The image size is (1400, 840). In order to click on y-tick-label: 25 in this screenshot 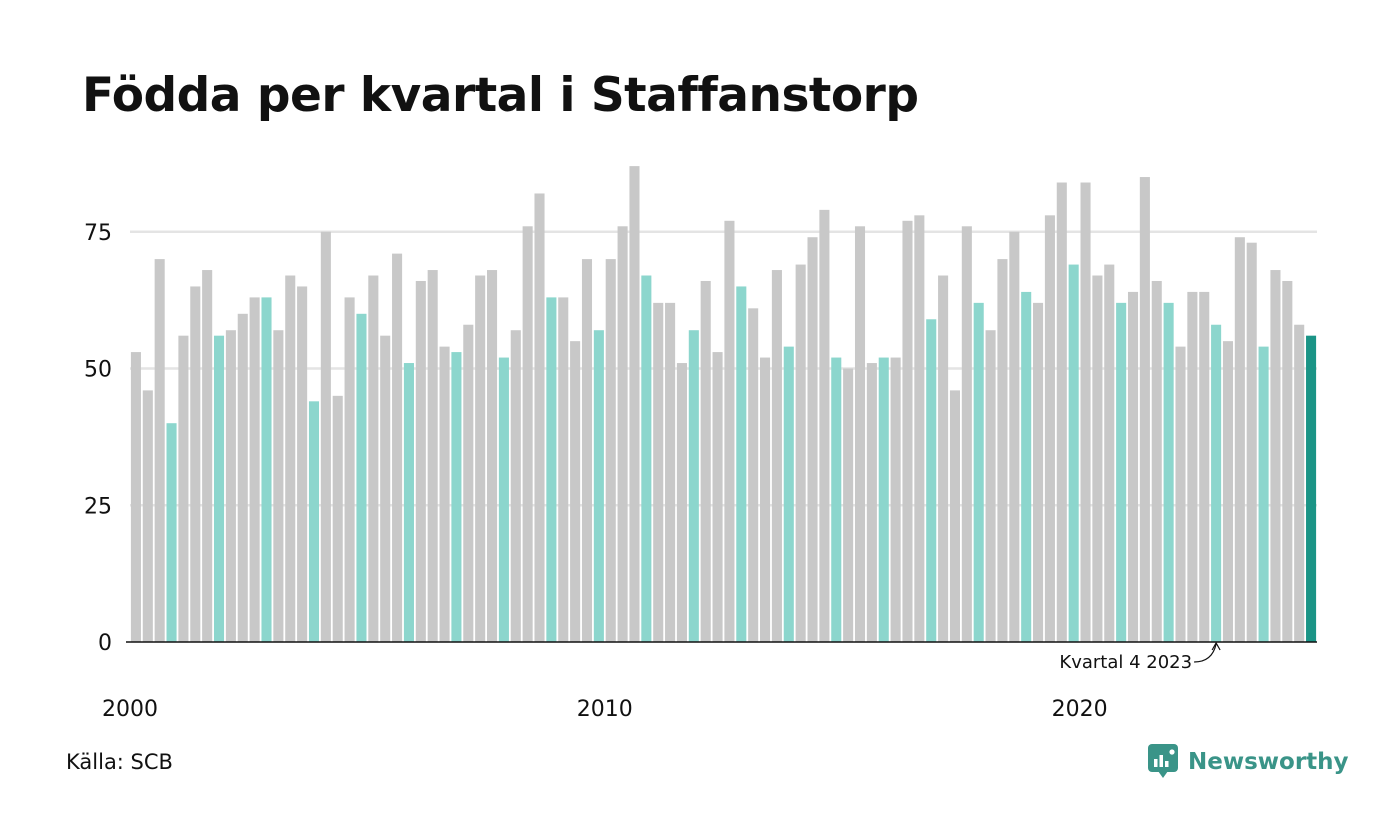, I will do `click(98, 506)`.